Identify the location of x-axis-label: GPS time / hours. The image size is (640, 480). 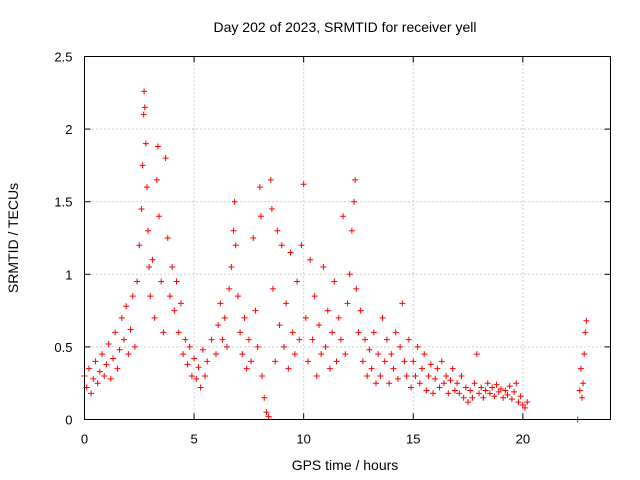
(345, 465).